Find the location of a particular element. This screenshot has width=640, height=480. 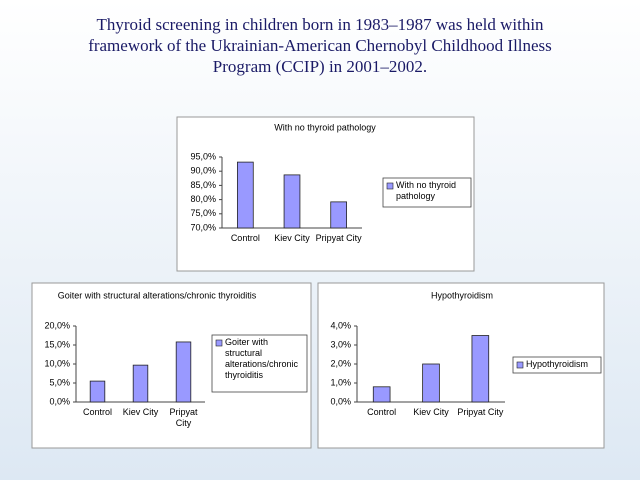

y-tick-label: 15,0% is located at coordinates (57, 344).